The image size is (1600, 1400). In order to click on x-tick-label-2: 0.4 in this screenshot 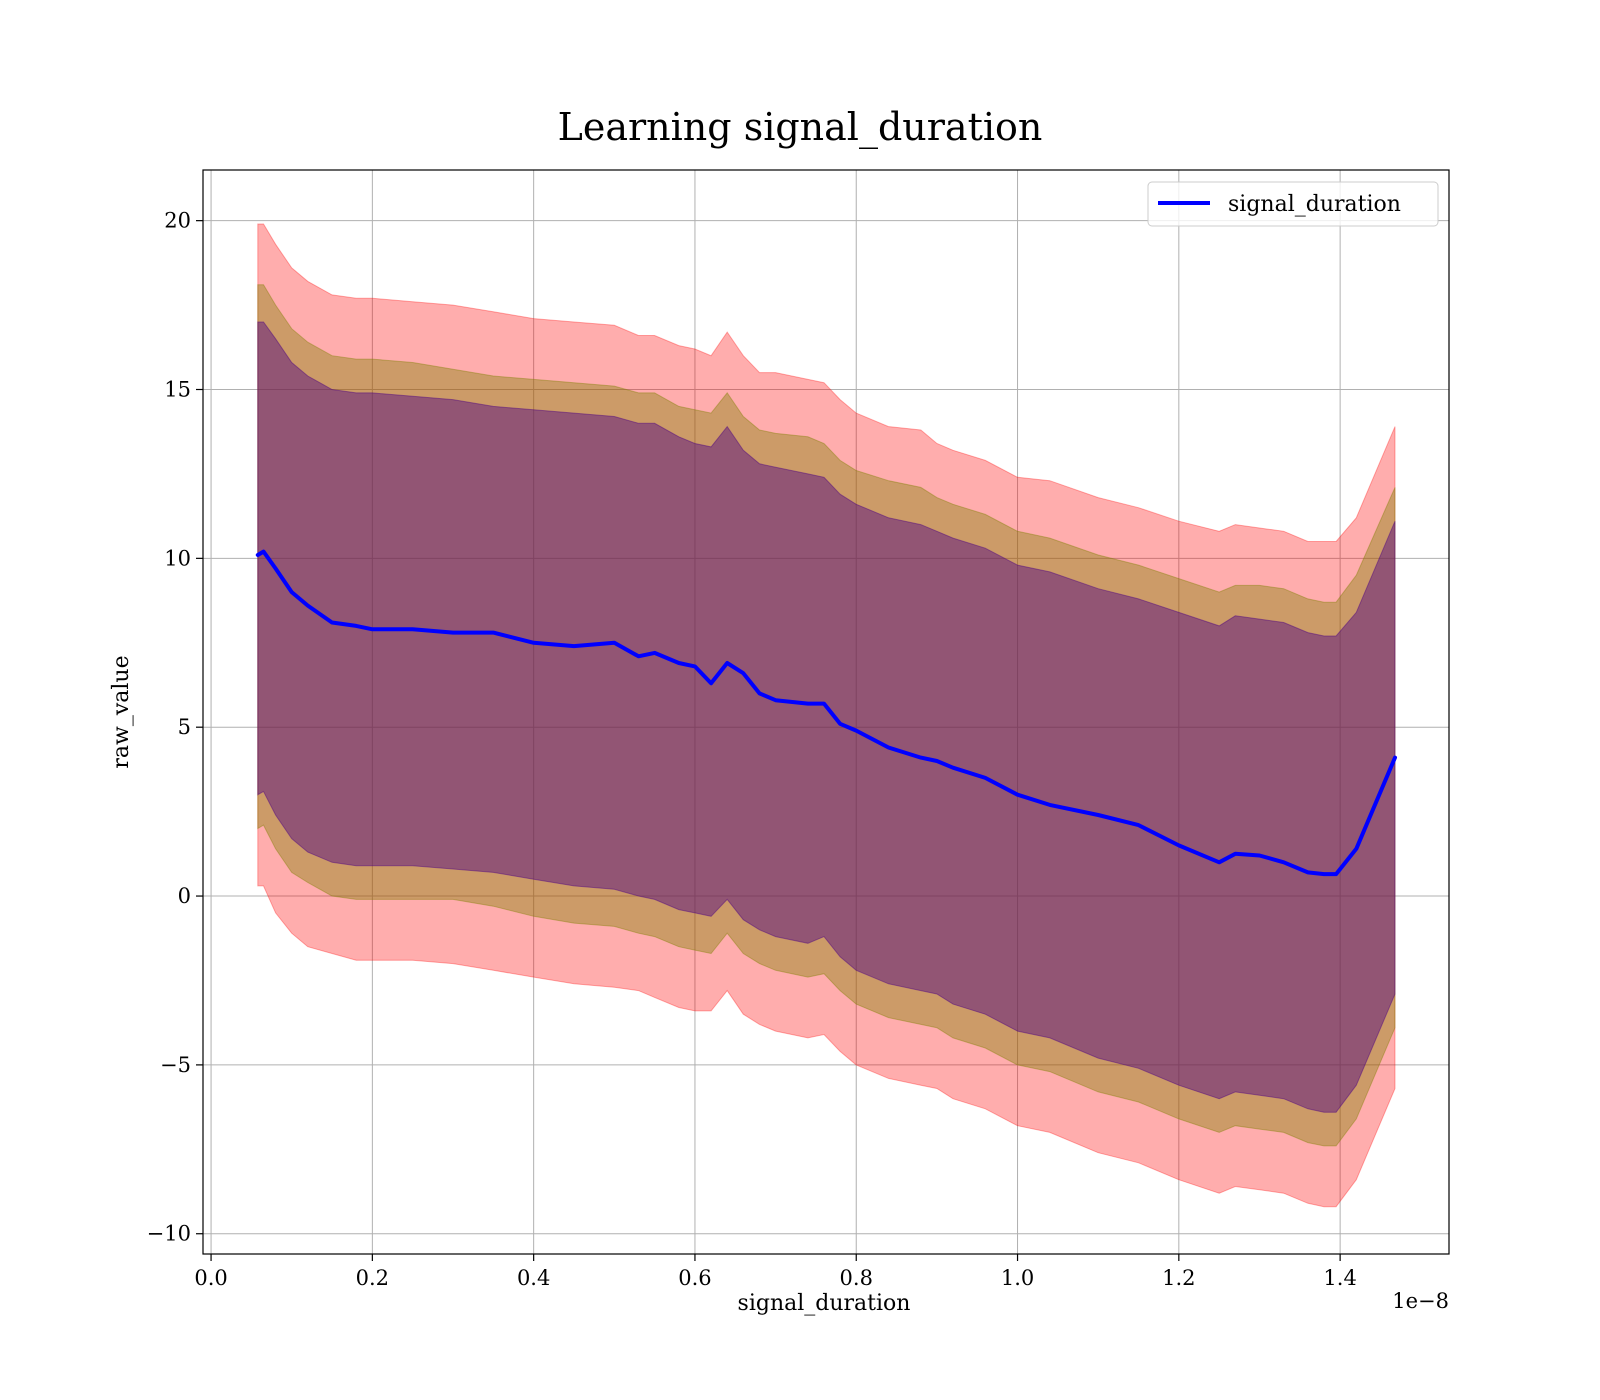, I will do `click(533, 1278)`.